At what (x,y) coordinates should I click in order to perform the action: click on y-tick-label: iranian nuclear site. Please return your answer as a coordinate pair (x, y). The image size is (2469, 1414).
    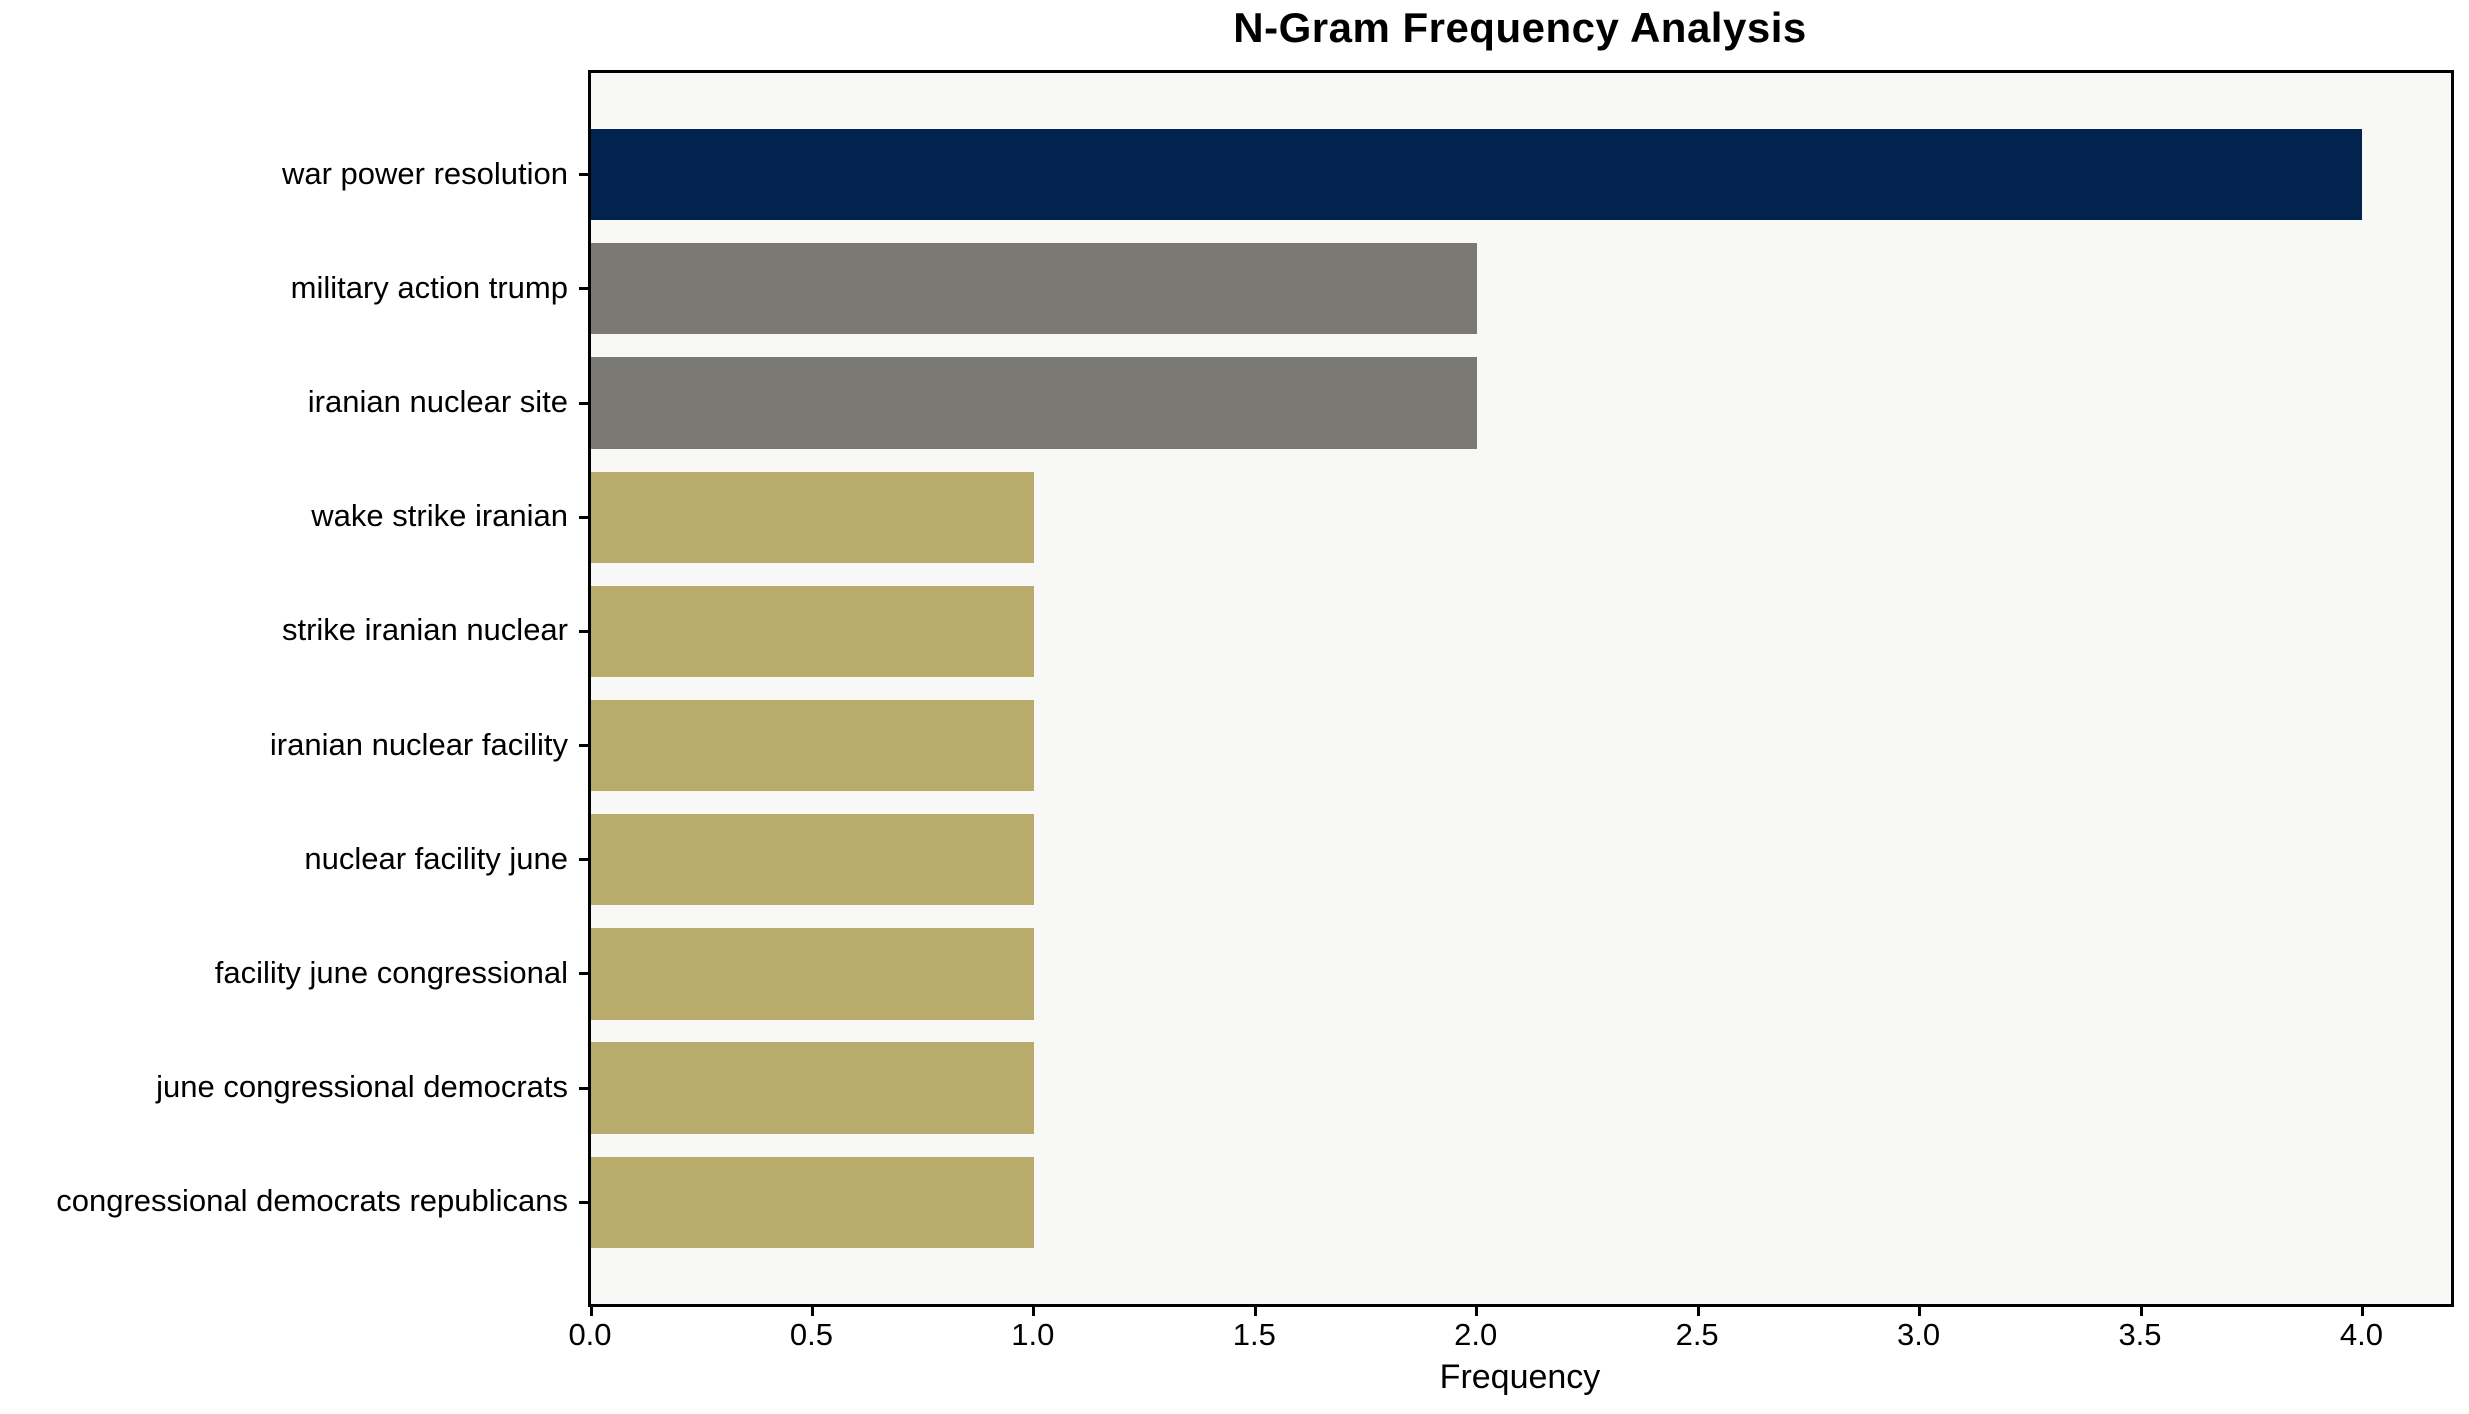
    Looking at the image, I should click on (437, 402).